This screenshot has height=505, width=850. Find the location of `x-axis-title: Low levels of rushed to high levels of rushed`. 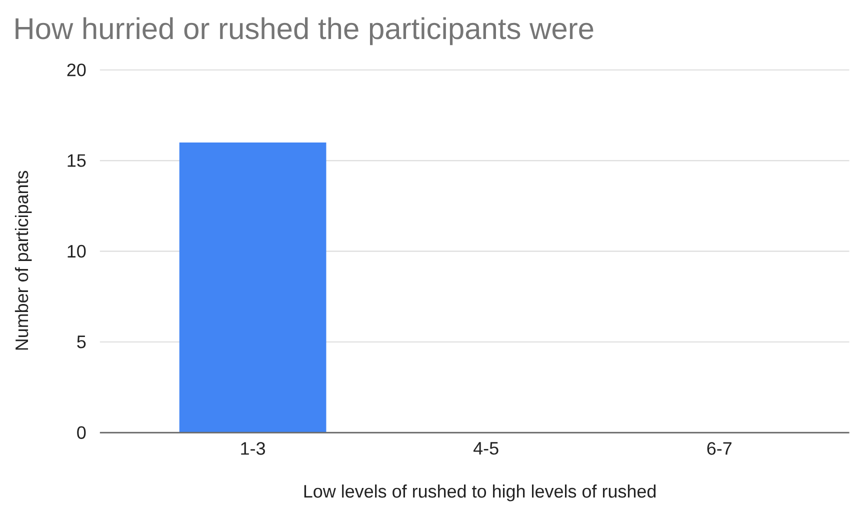

x-axis-title: Low levels of rushed to high levels of rushed is located at coordinates (480, 493).